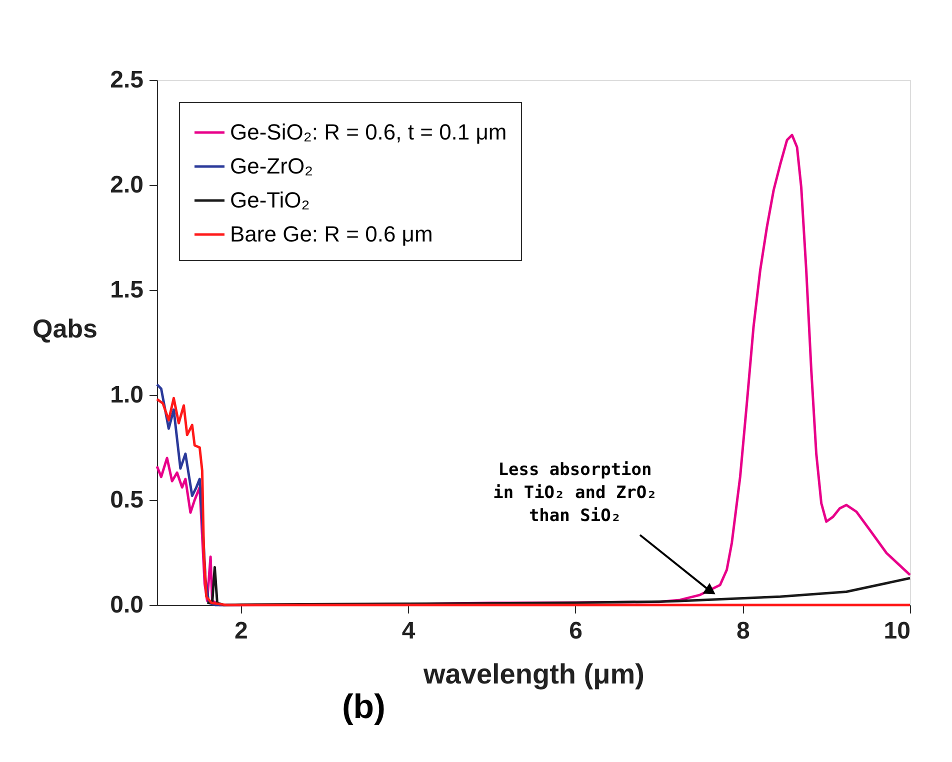 This screenshot has width=952, height=762. What do you see at coordinates (127, 80) in the screenshot?
I see `y-tick-label: 2.5` at bounding box center [127, 80].